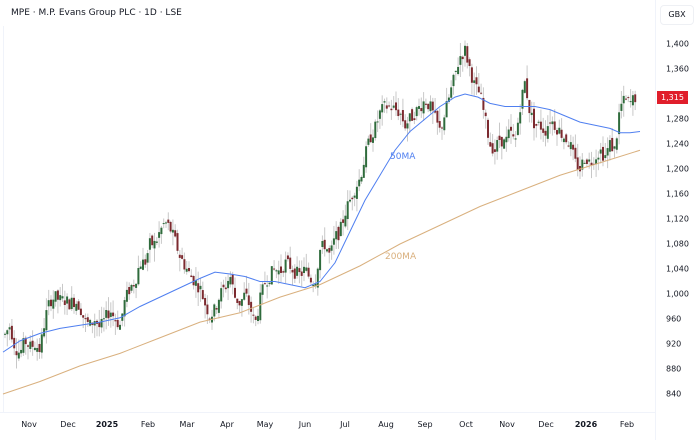 This screenshot has height=441, width=700. I want to click on price-axis, so click(677, 220).